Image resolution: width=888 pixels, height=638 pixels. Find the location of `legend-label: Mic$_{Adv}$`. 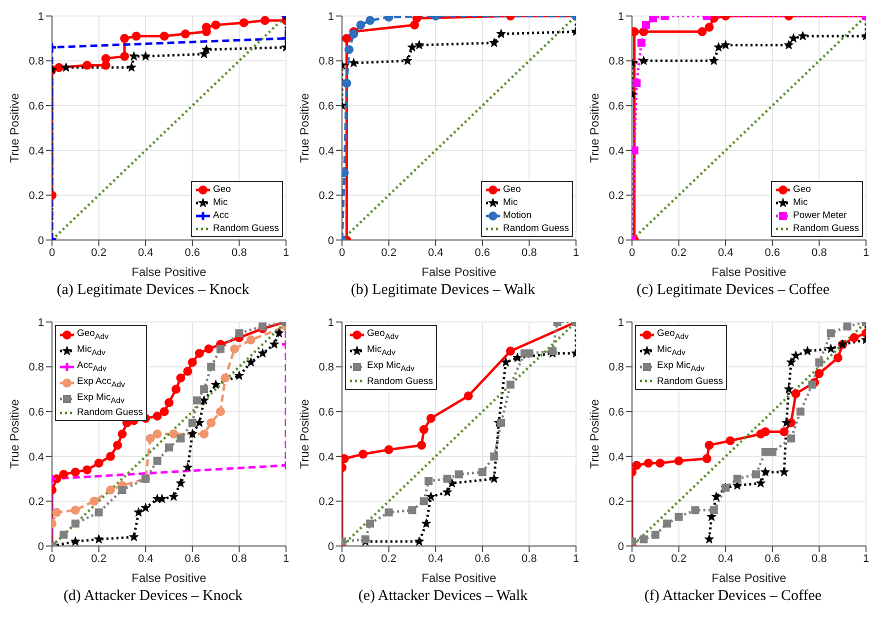

legend-label: Mic$_{Adv}$ is located at coordinates (671, 350).